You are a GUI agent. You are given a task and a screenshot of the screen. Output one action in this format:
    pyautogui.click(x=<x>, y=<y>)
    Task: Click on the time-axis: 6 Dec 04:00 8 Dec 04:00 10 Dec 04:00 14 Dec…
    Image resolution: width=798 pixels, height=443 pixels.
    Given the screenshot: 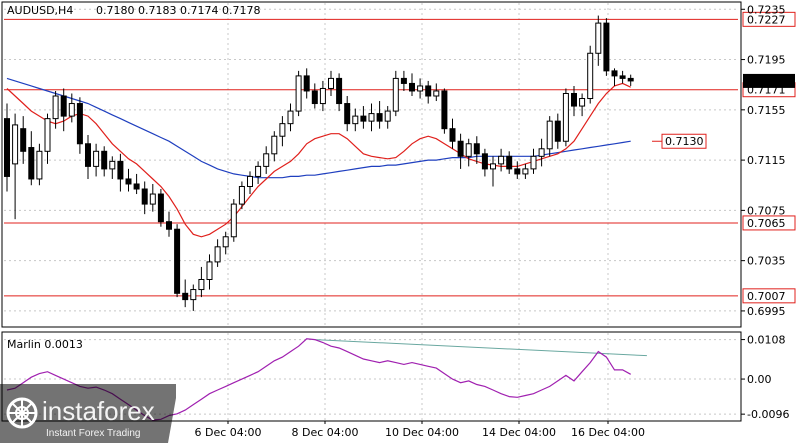 What is the action you would take?
    pyautogui.click(x=420, y=430)
    